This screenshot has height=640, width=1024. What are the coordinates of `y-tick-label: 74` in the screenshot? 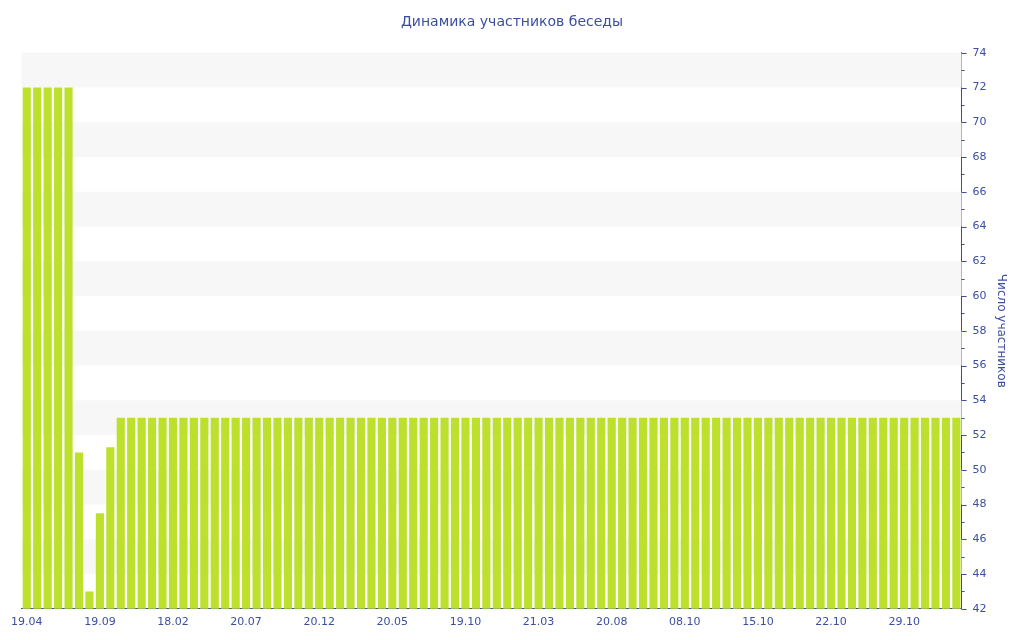 It's located at (979, 52).